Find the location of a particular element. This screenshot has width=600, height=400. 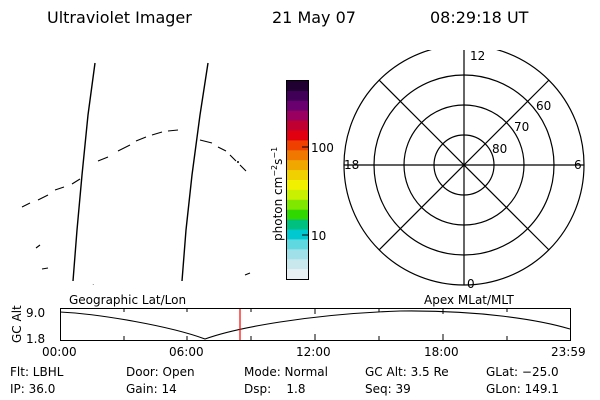

plot-ylabel: GC Alt is located at coordinates (17, 324).